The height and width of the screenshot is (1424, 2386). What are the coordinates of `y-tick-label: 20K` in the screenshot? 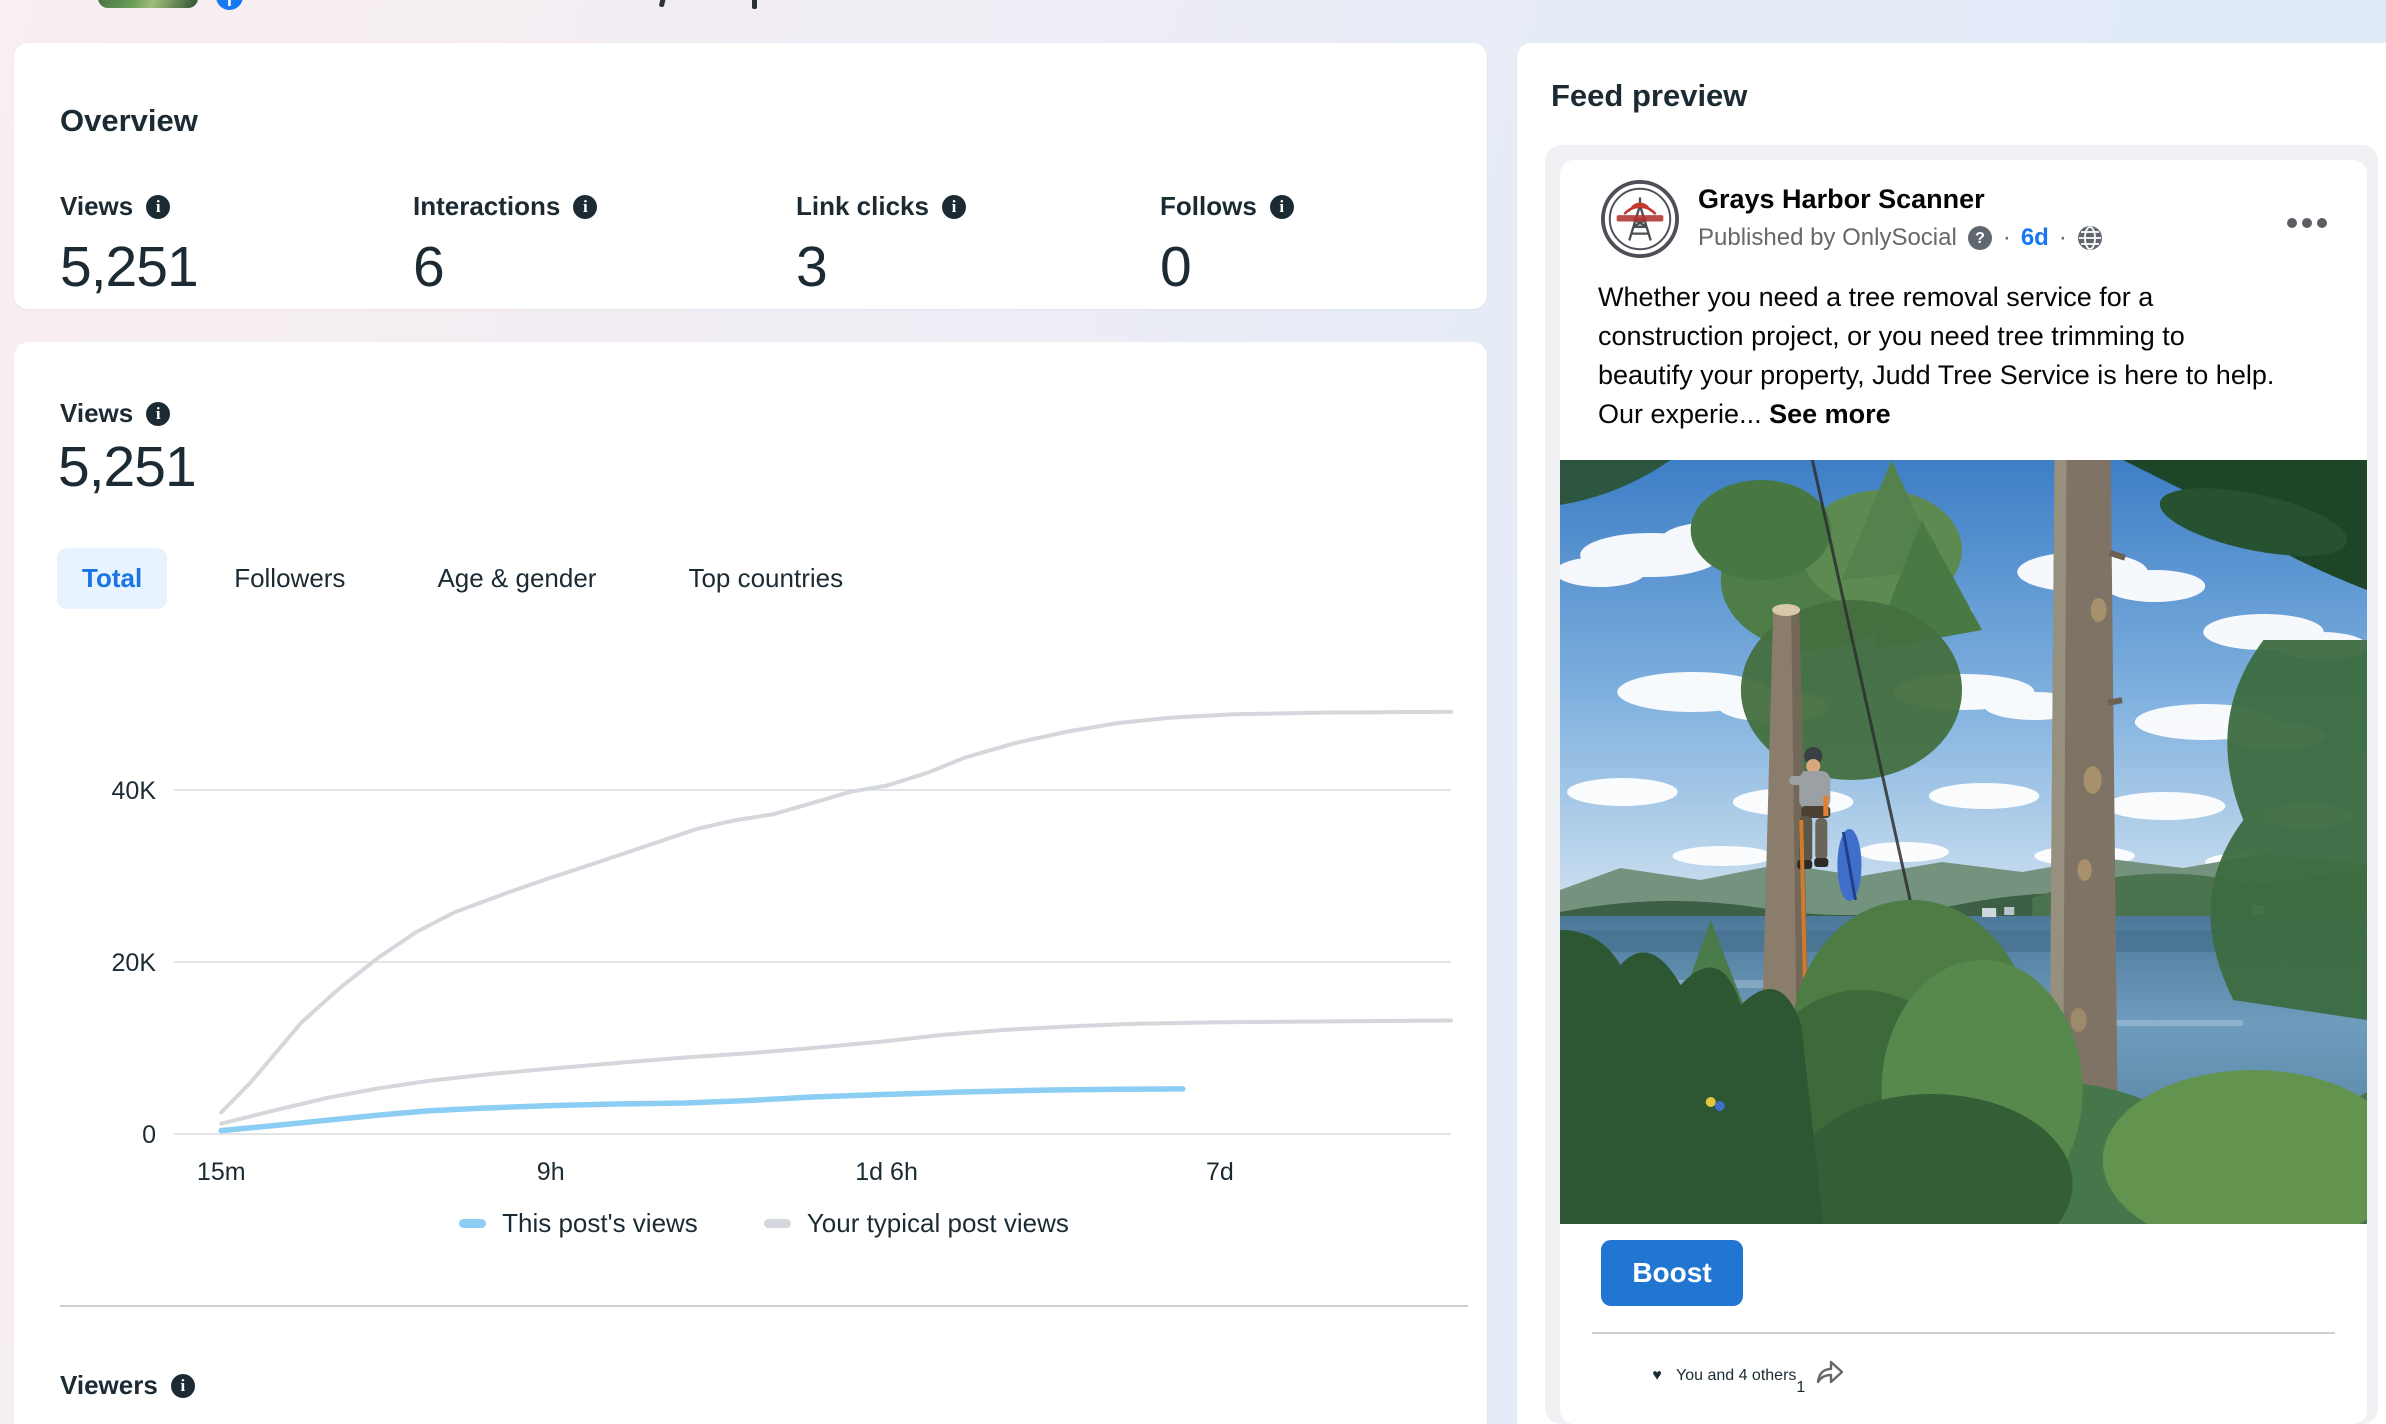 It's located at (134, 963).